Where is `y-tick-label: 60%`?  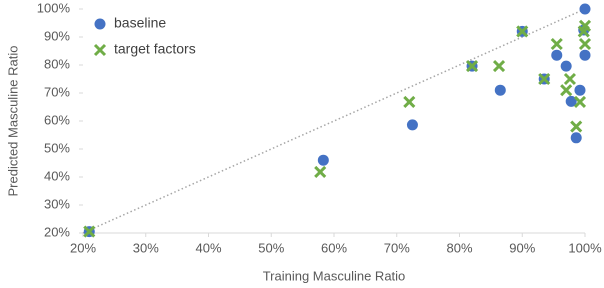 y-tick-label: 60% is located at coordinates (57, 119).